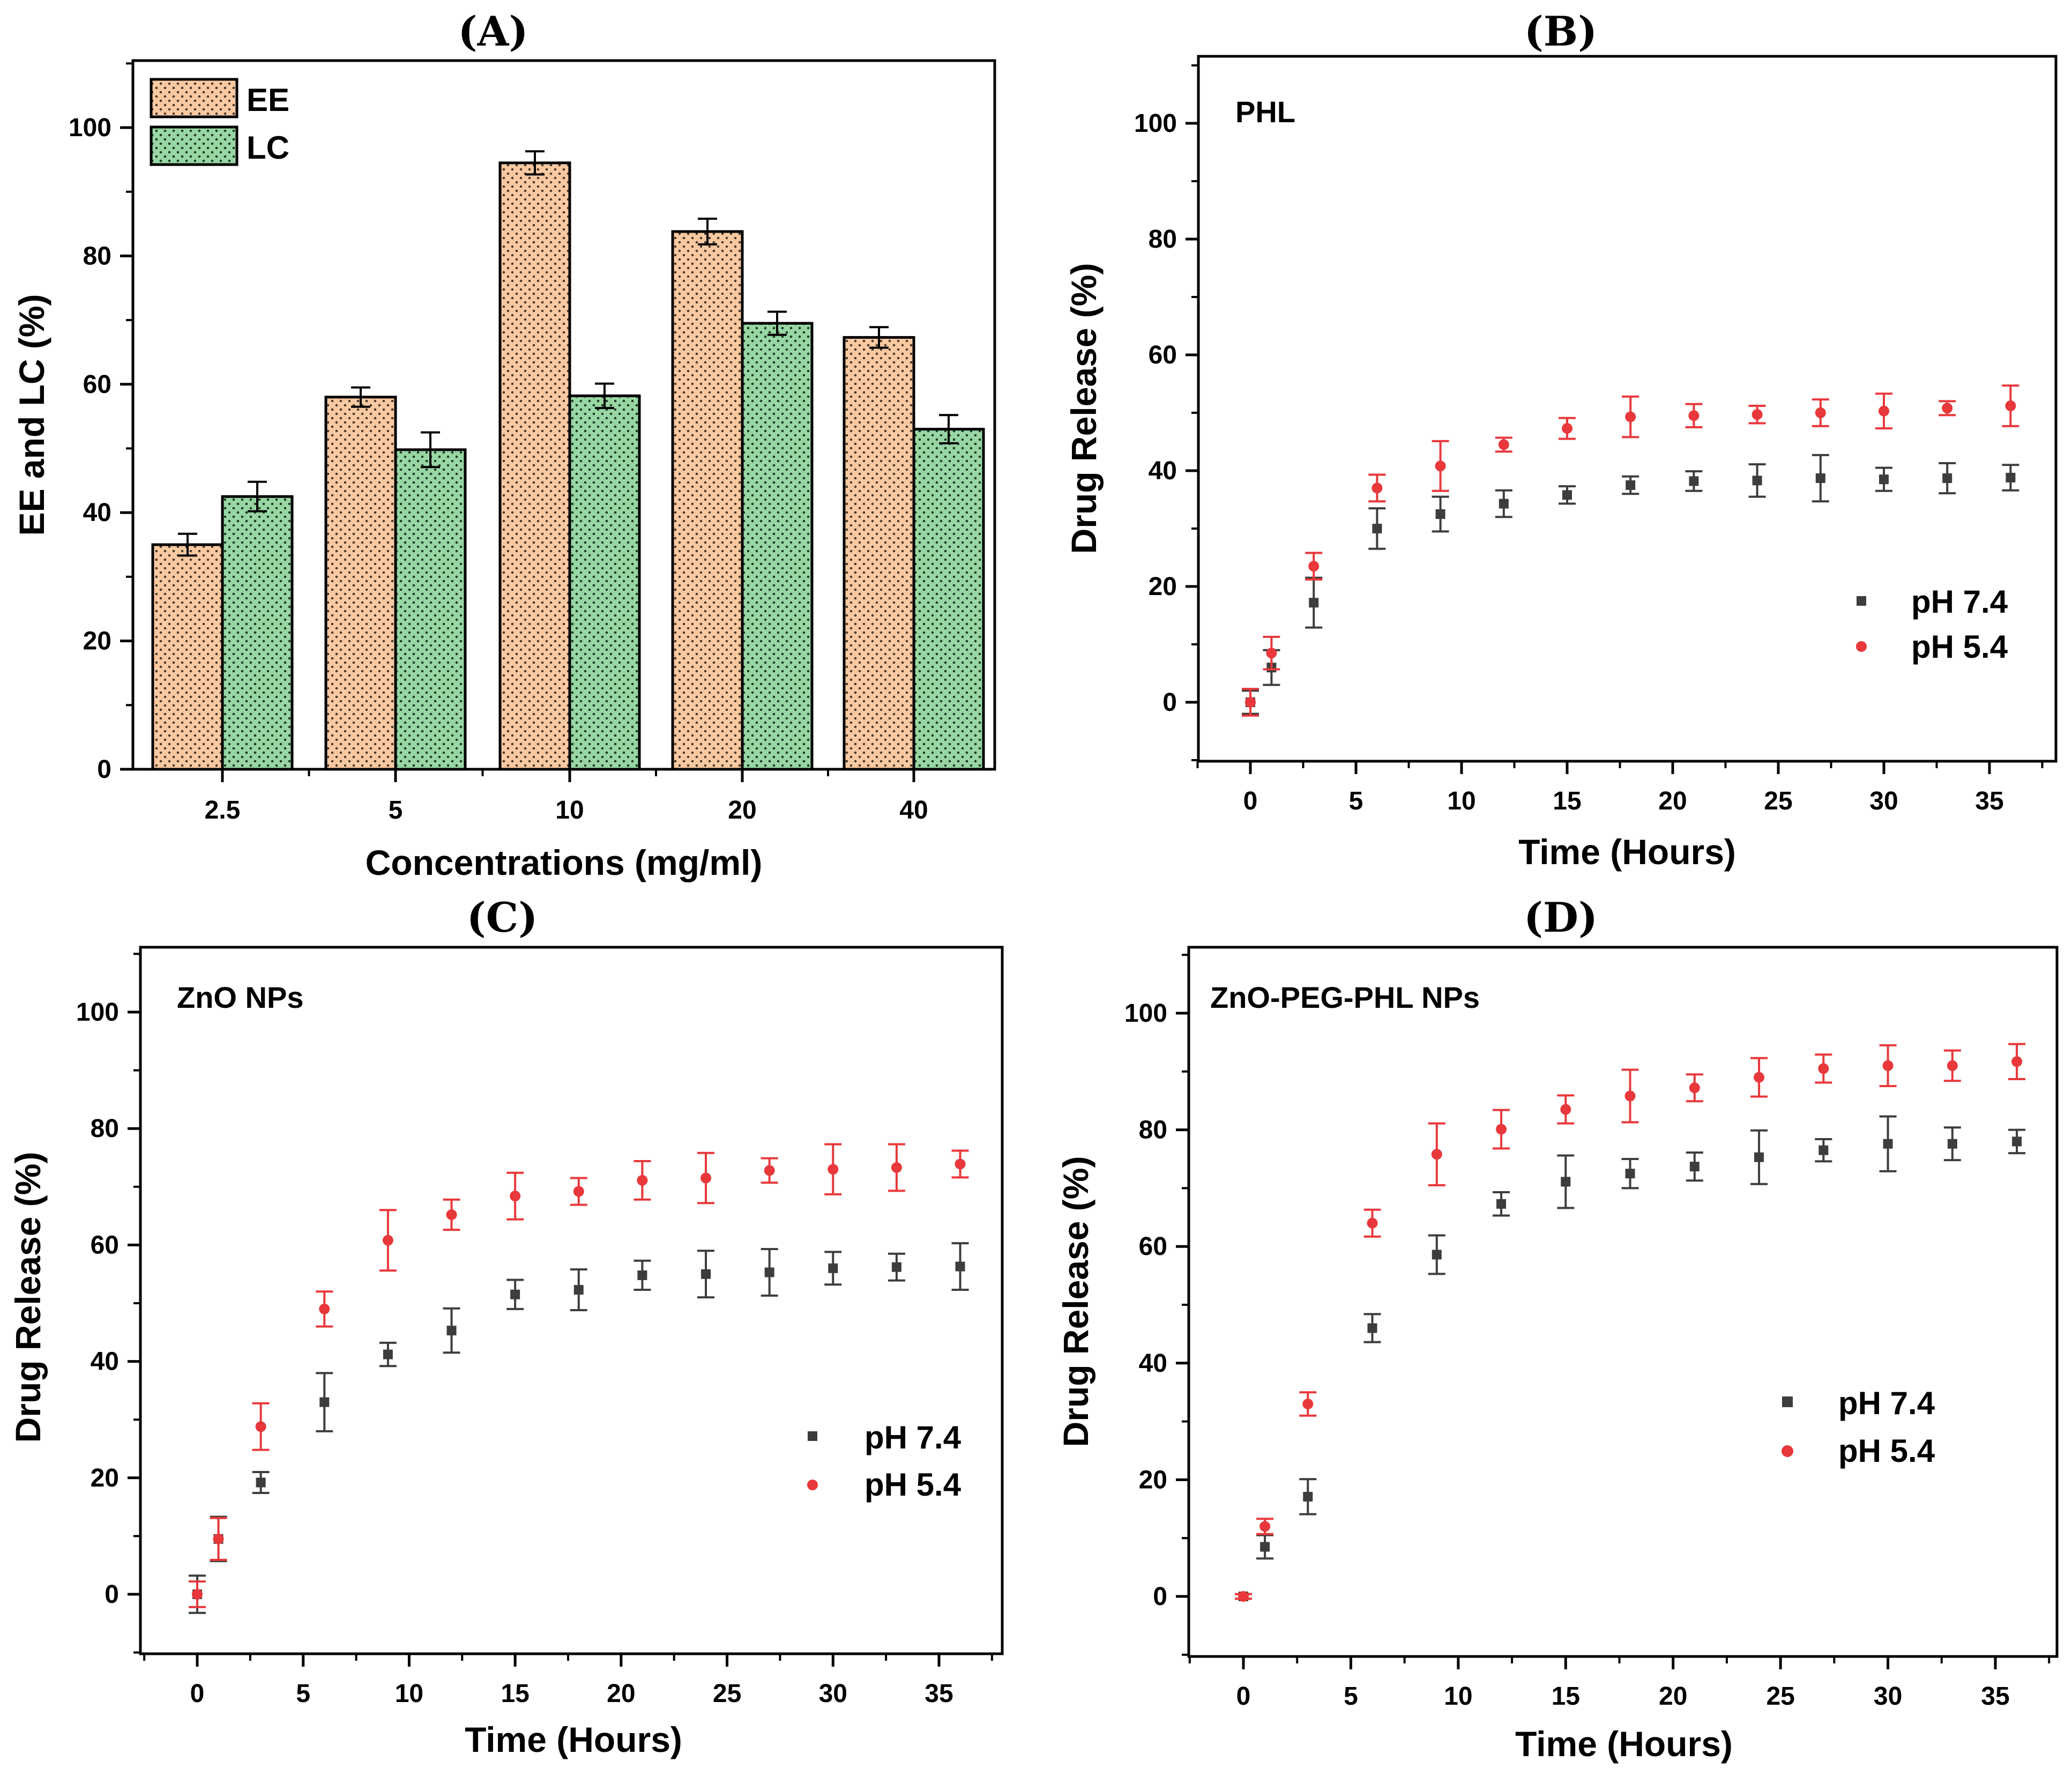  I want to click on panel-b-ylabel: Drug Release (%), so click(1084, 409).